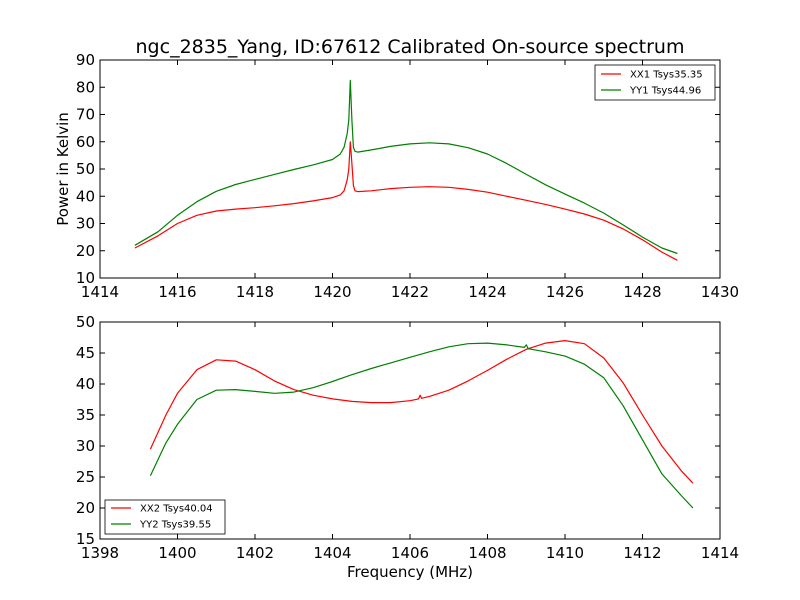  I want to click on bottom-x-tick-label: 1412, so click(642, 553).